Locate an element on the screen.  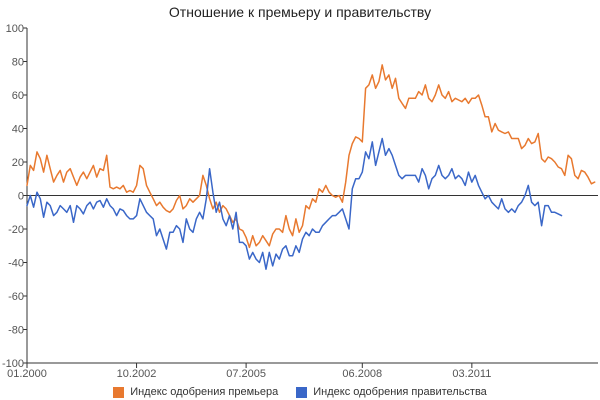
y-tick-label: -80 is located at coordinates (16, 331).